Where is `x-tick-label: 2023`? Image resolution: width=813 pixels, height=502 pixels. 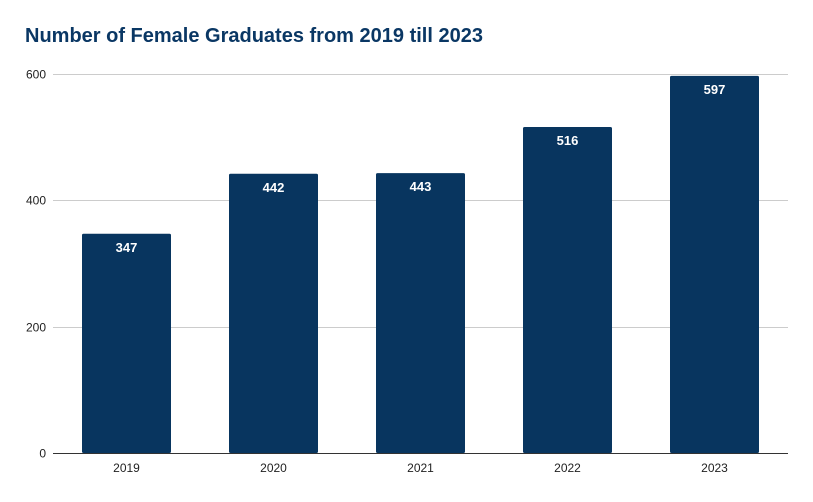 x-tick-label: 2023 is located at coordinates (714, 468).